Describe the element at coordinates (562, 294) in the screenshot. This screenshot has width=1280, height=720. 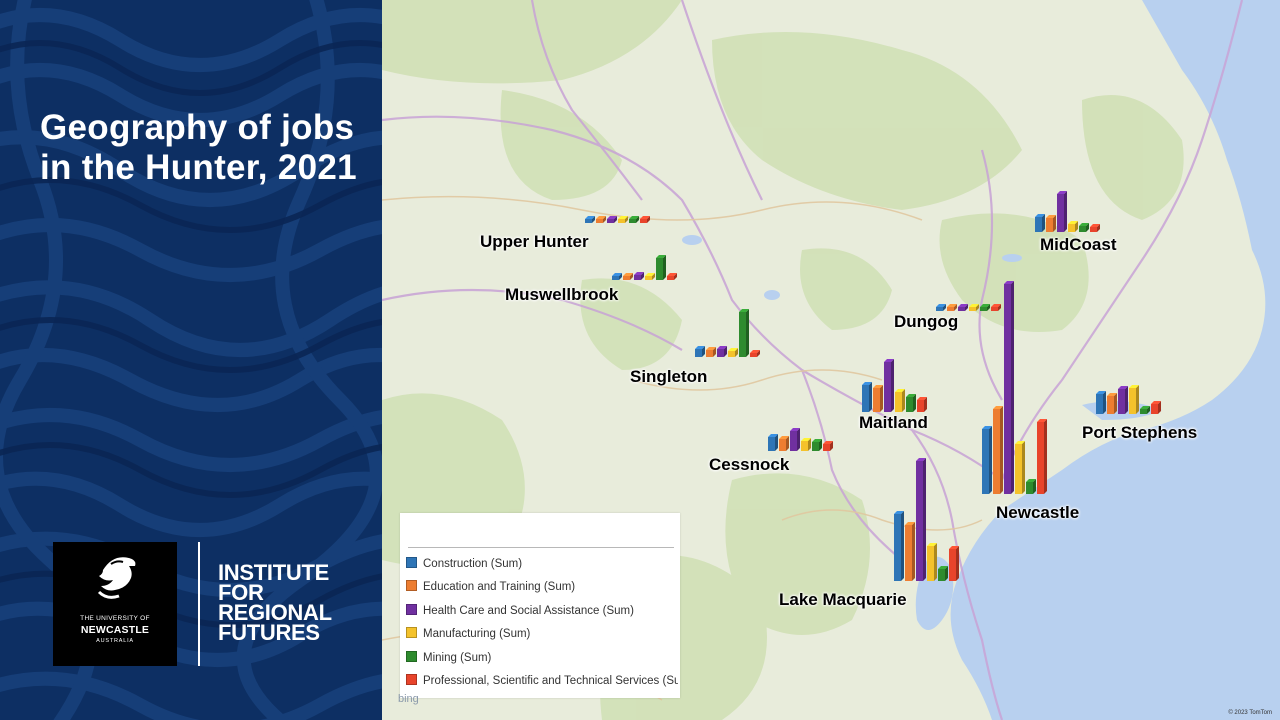
I see `region-label-muswellbrook: Muswellbrook` at that location.